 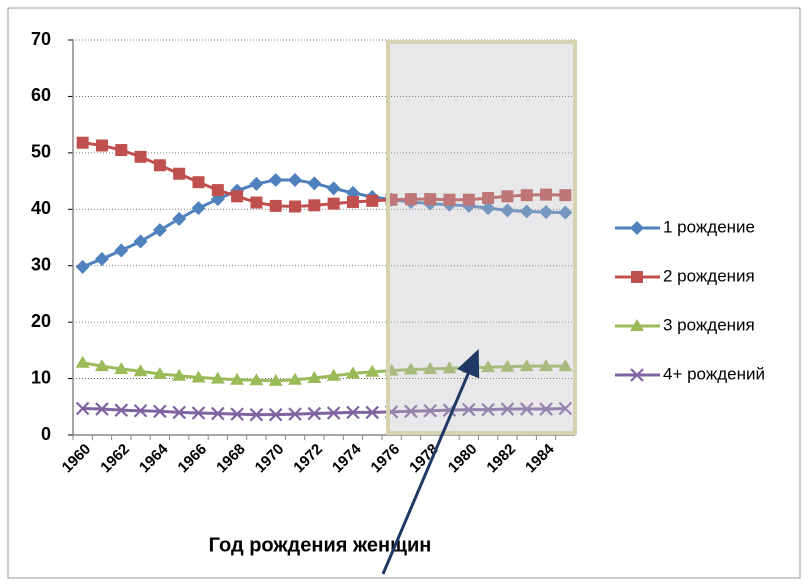 What do you see at coordinates (41, 95) in the screenshot?
I see `y-tick-label: 60` at bounding box center [41, 95].